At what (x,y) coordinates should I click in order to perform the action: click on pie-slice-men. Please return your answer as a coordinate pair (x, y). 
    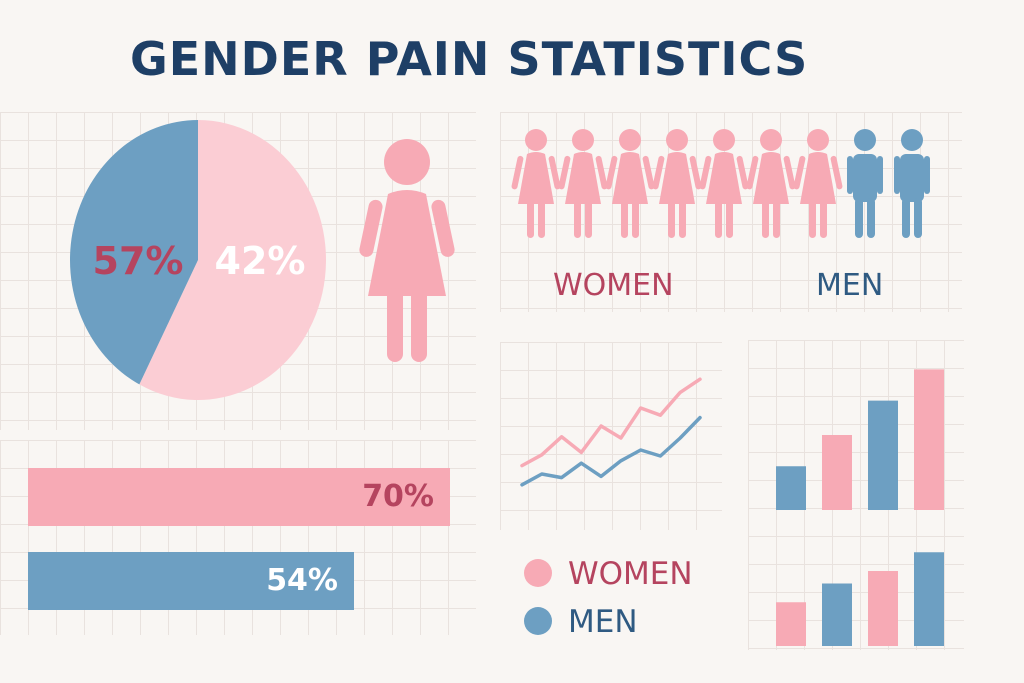
    Looking at the image, I should click on (134, 252).